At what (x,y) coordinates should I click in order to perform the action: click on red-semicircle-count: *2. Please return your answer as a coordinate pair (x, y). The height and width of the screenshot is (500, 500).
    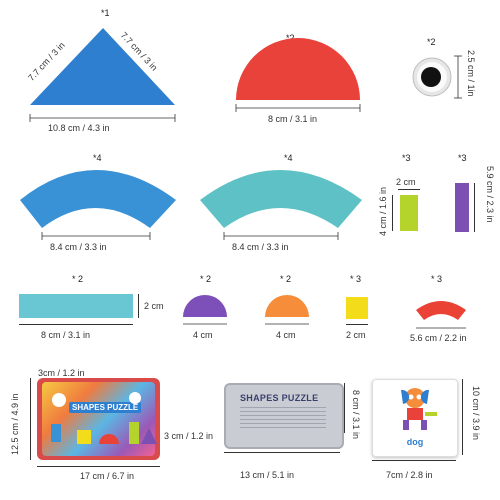
    Looking at the image, I should click on (290, 38).